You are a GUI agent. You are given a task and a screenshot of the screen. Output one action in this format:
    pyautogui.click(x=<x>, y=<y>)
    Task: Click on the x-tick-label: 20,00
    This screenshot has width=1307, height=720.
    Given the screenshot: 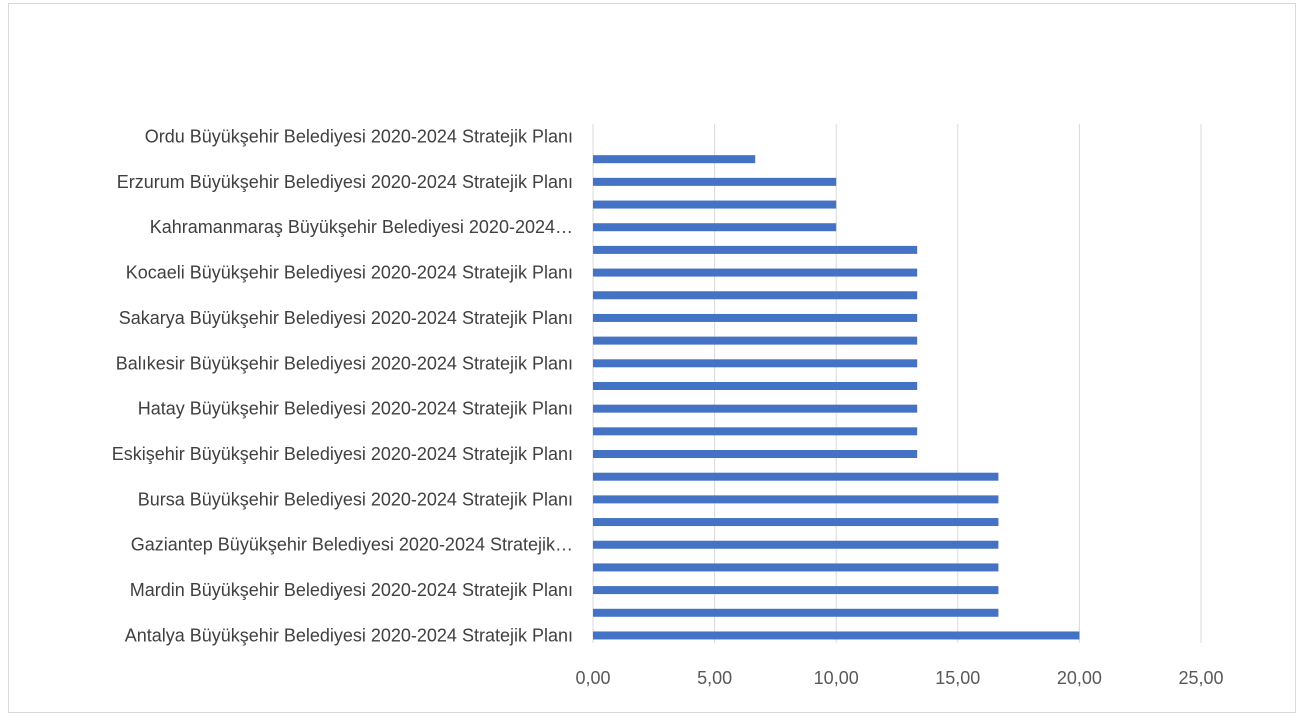 What is the action you would take?
    pyautogui.click(x=1079, y=678)
    